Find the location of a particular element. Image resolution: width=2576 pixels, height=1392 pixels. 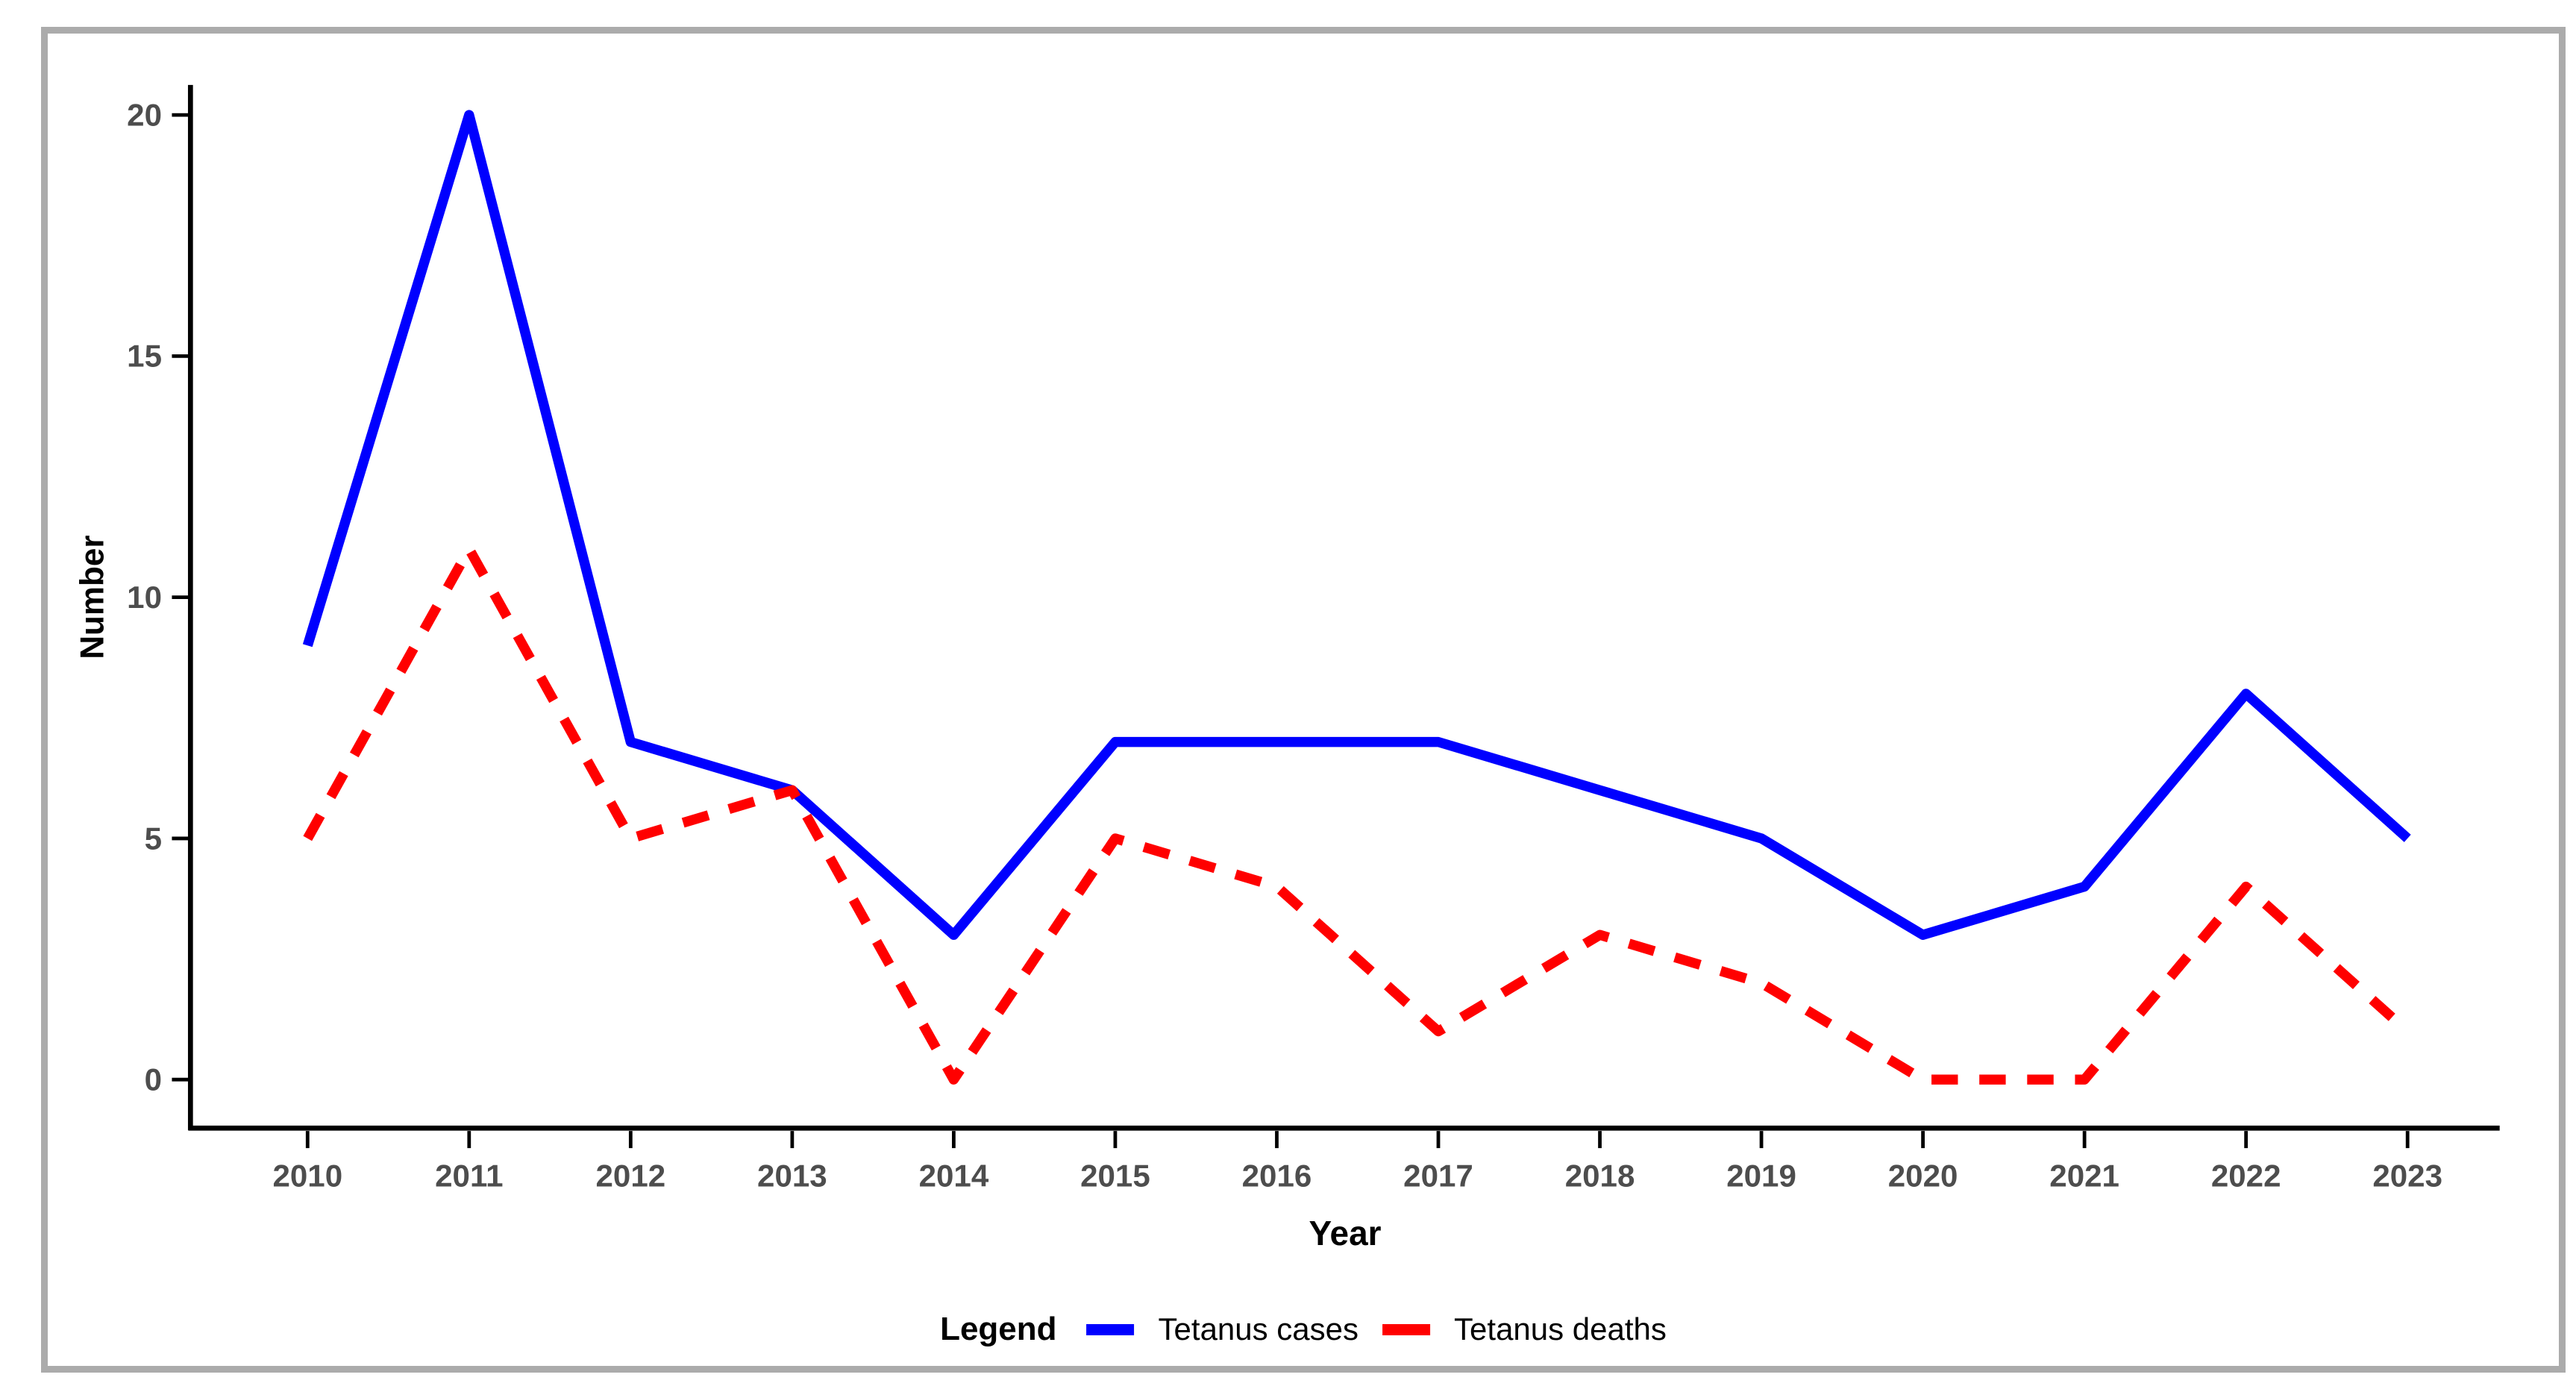

x-tick-label: 2022 is located at coordinates (2246, 1176).